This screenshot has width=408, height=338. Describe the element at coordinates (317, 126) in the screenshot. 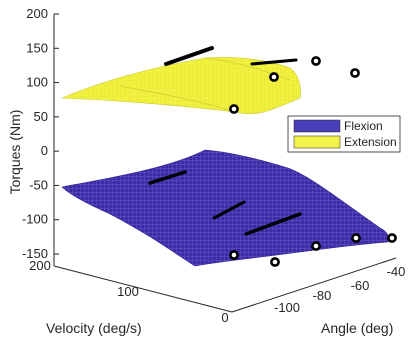

I see `legend-swatch-flexion` at that location.